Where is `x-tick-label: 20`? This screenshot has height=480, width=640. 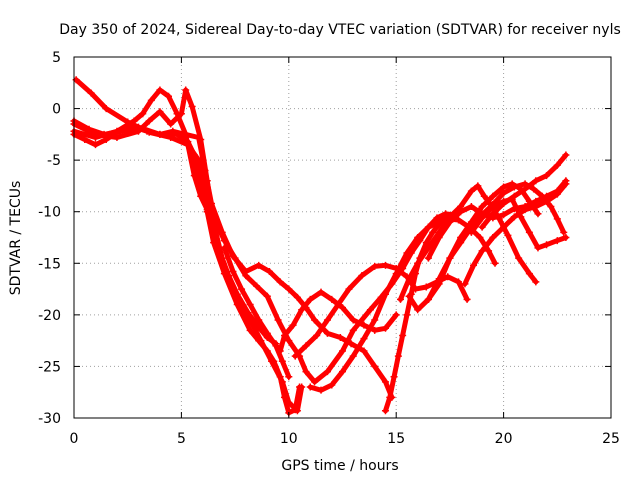 x-tick-label: 20 is located at coordinates (504, 439).